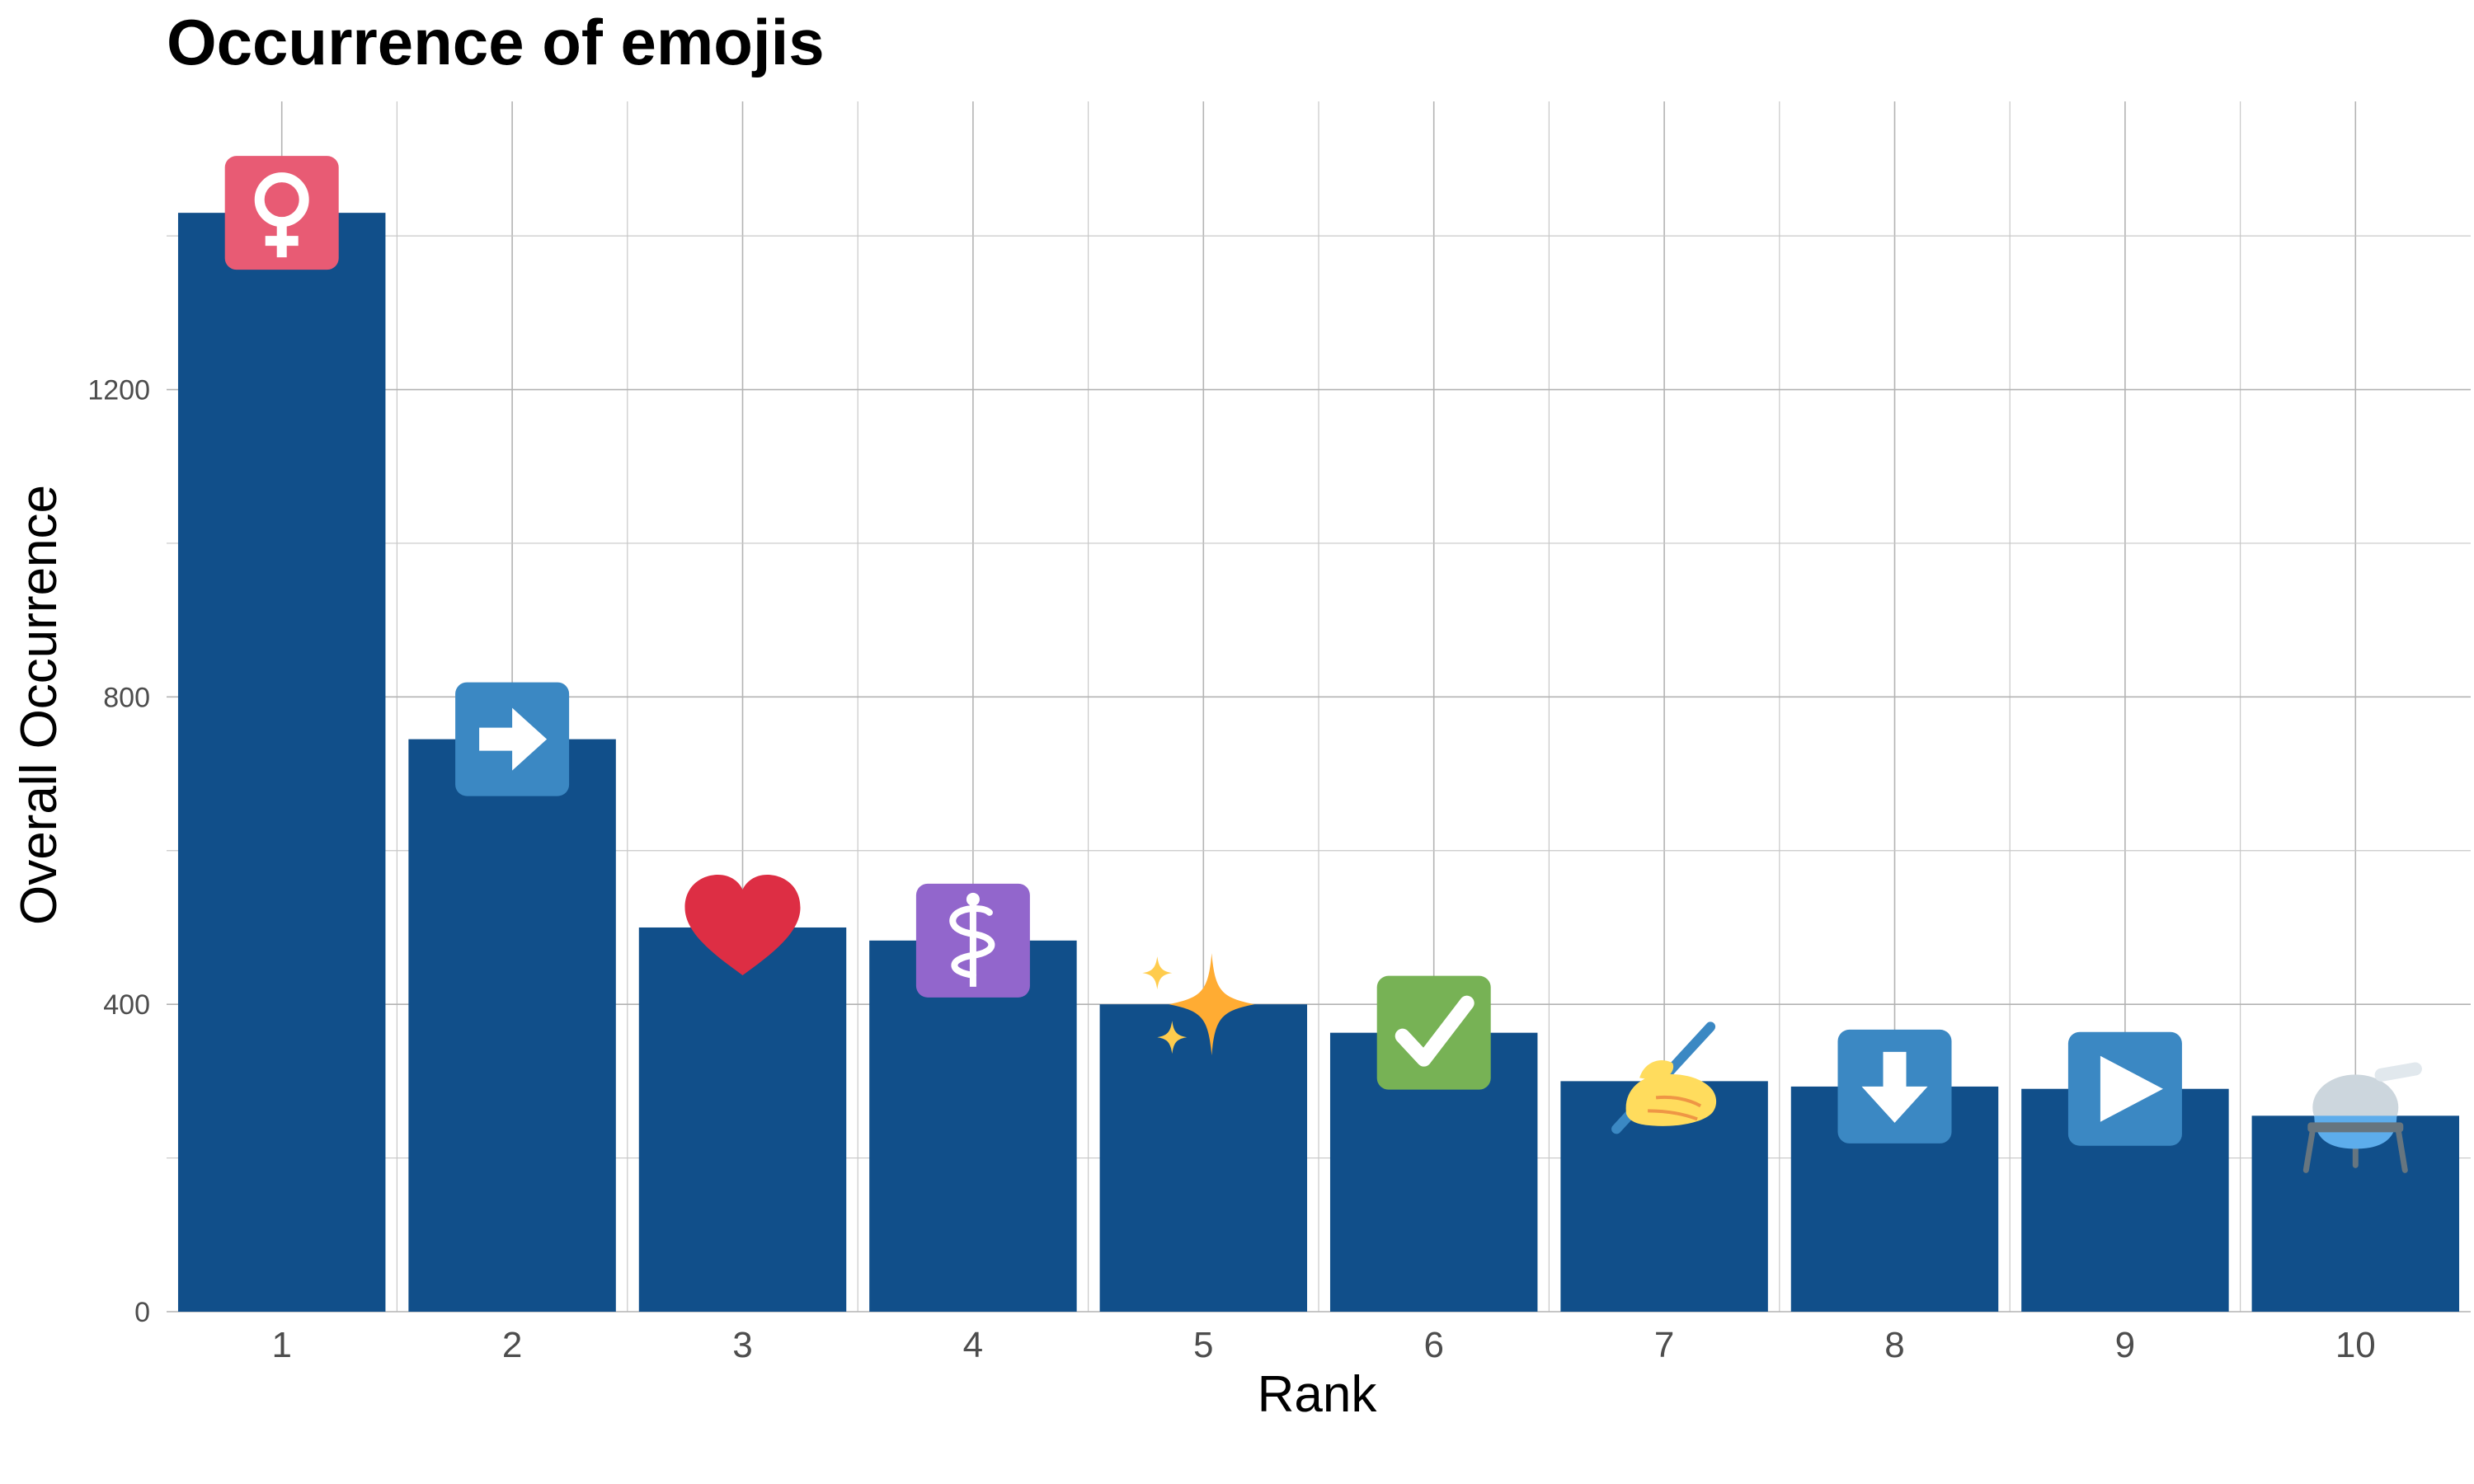 The height and width of the screenshot is (1484, 2474). I want to click on check-mark-button-icon, so click(1433, 1032).